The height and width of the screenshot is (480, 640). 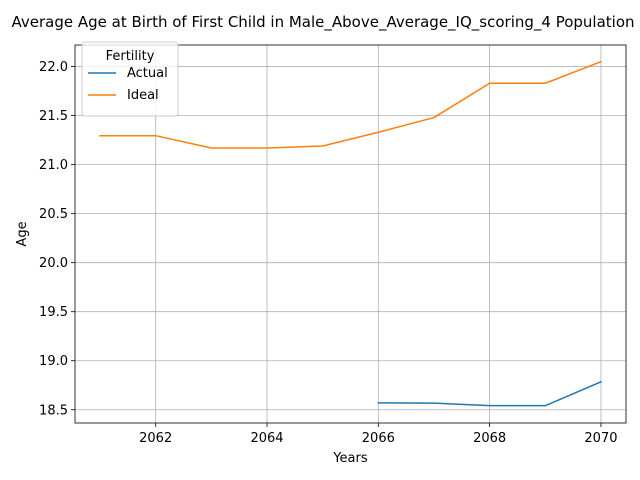 What do you see at coordinates (143, 95) in the screenshot?
I see `legend-label-ideal: Ideal` at bounding box center [143, 95].